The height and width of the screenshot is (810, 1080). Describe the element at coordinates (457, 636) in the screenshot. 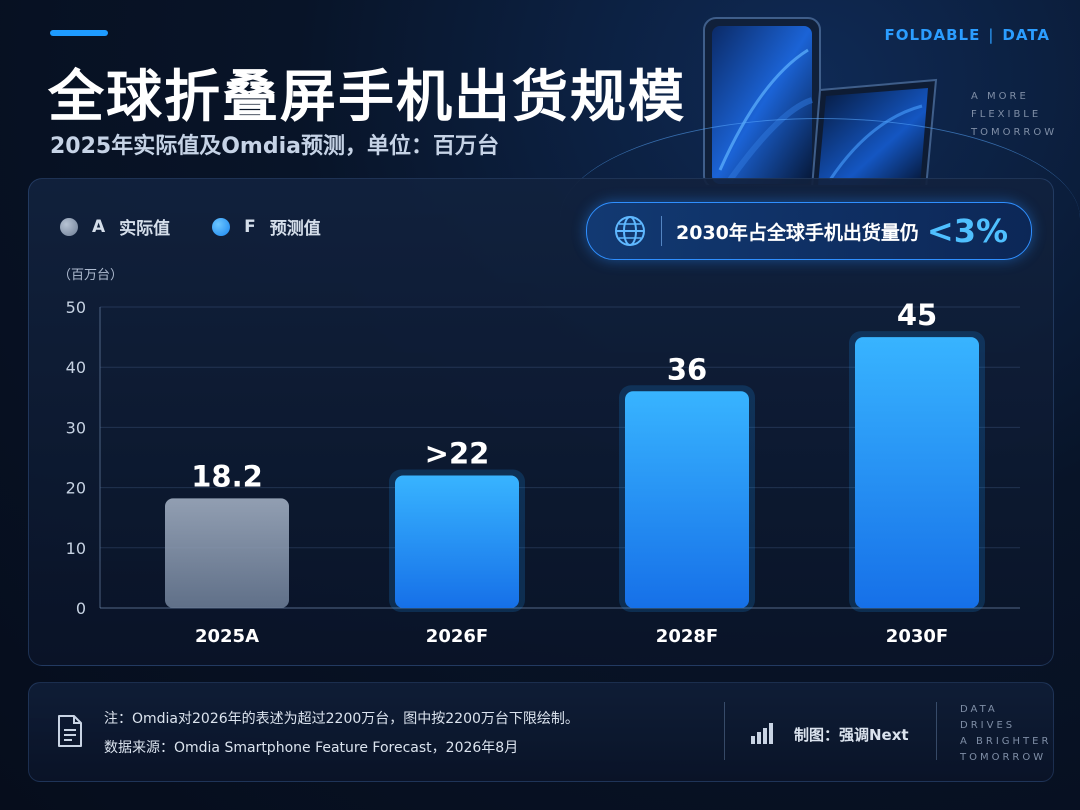

I see `x-tick-label: 2026F` at that location.